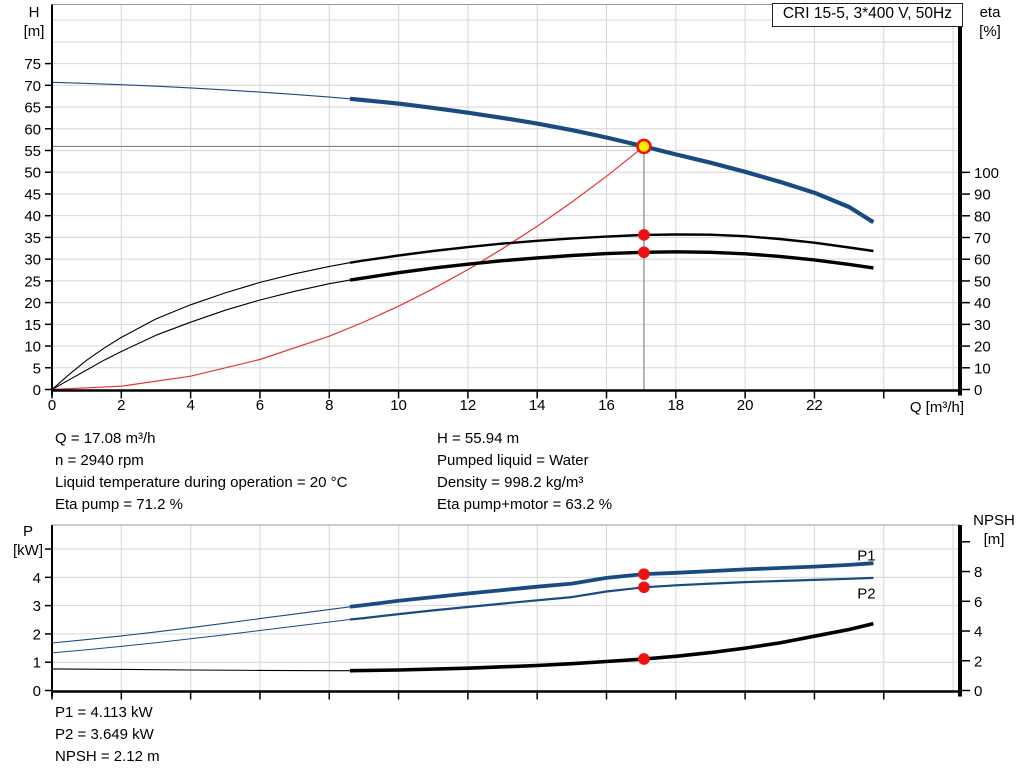  What do you see at coordinates (478, 438) in the screenshot?
I see `info-line-head: H = 55.94 m` at bounding box center [478, 438].